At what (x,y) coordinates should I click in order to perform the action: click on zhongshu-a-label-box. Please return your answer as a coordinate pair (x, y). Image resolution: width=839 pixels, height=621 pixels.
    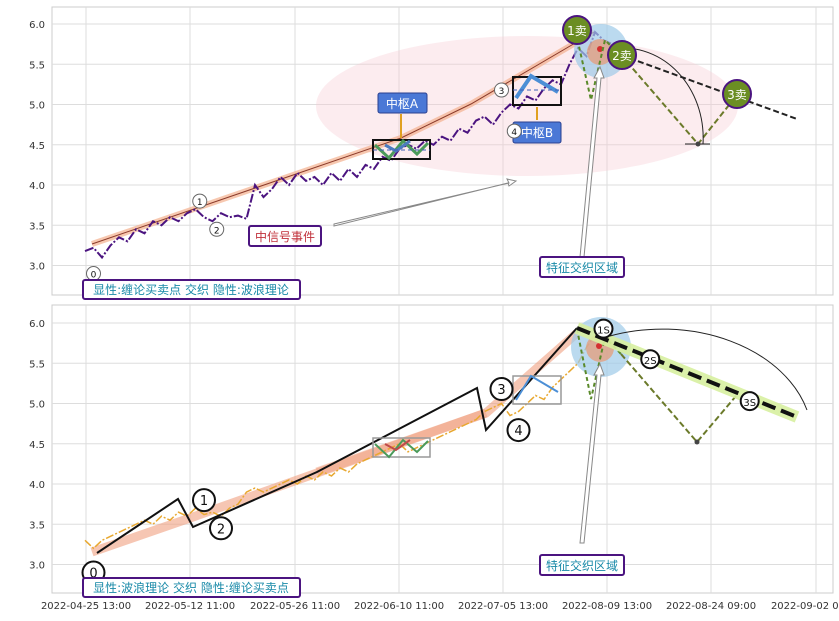
    Looking at the image, I should click on (402, 103).